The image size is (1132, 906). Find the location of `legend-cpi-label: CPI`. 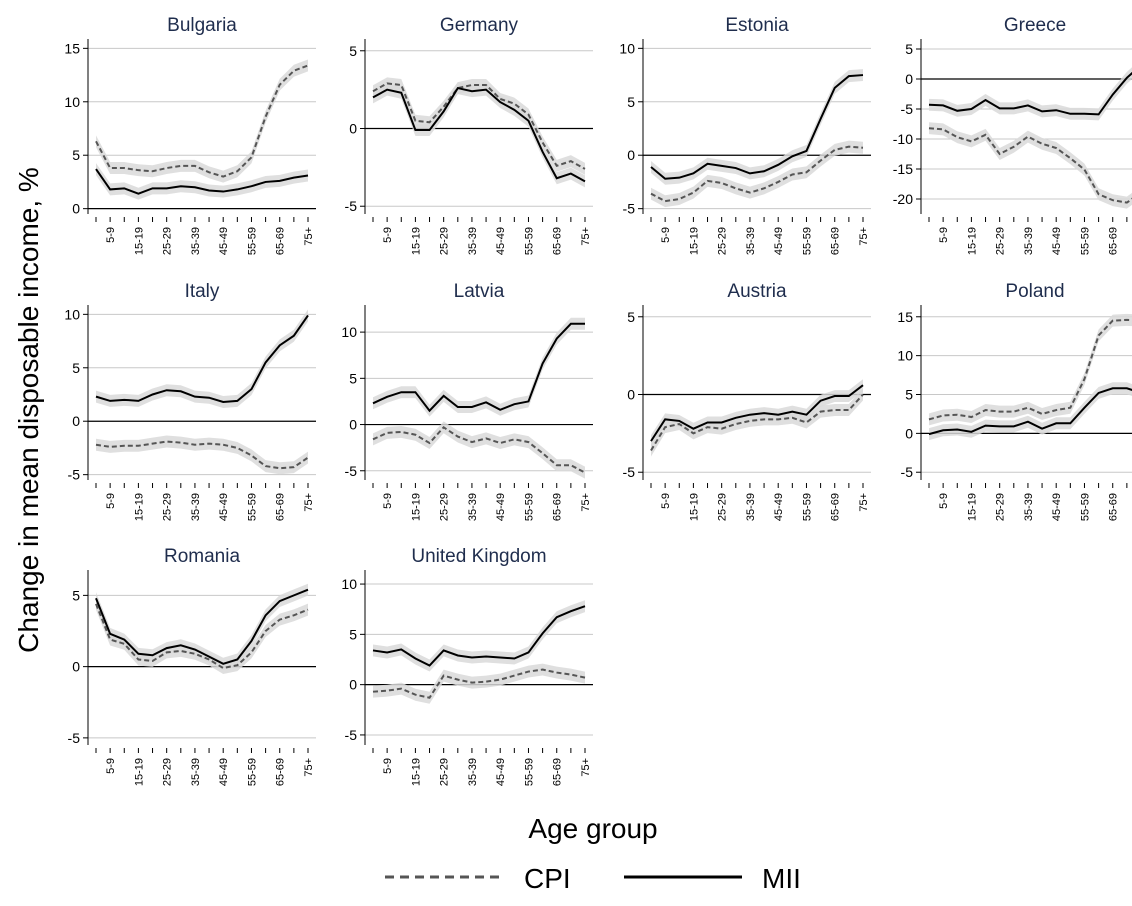

legend-cpi-label: CPI is located at coordinates (547, 878).